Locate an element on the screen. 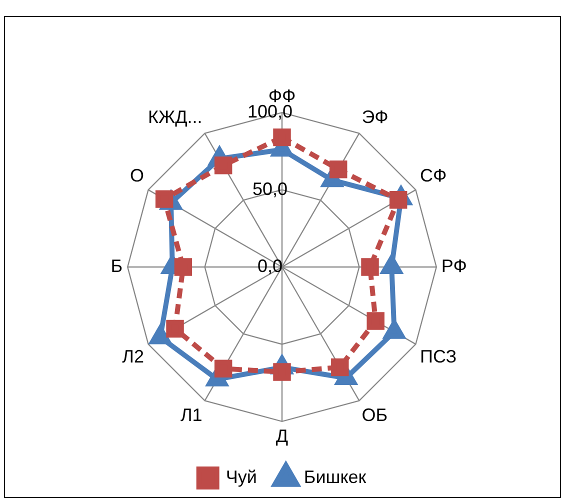 Image resolution: width=565 pixels, height=500 pixels. spoke-label: РФ is located at coordinates (454, 266).